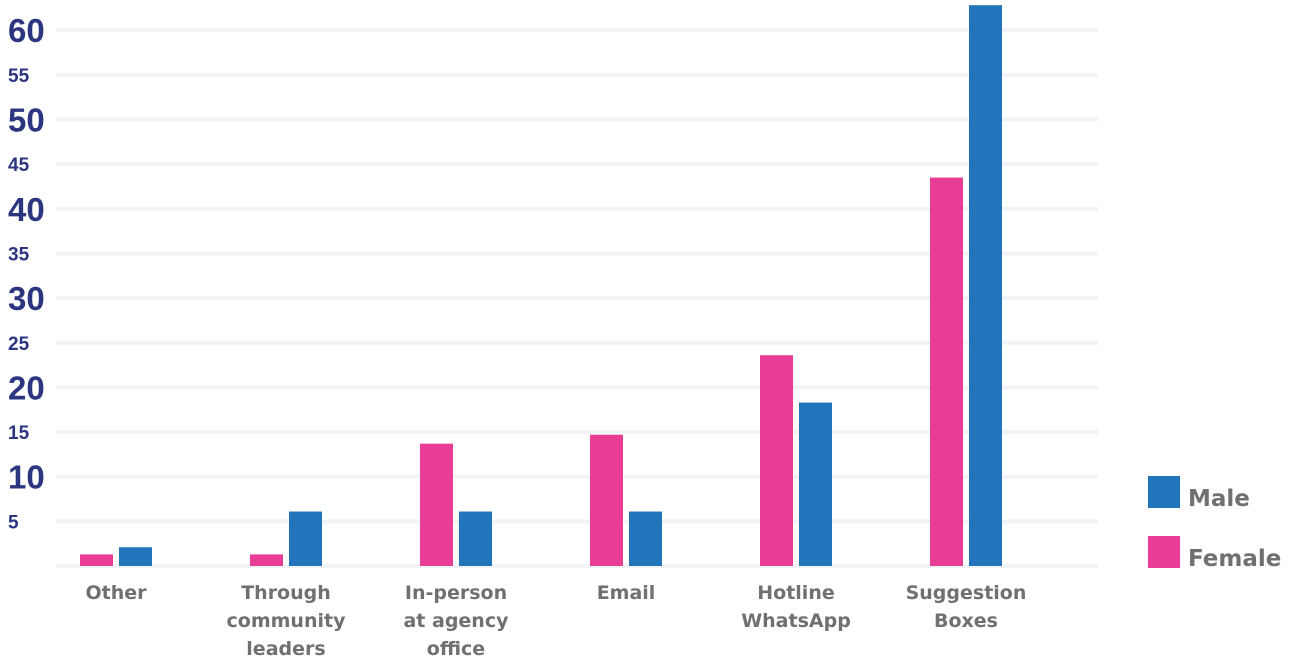 This screenshot has height=658, width=1298. I want to click on y-tick-label: 50, so click(26, 120).